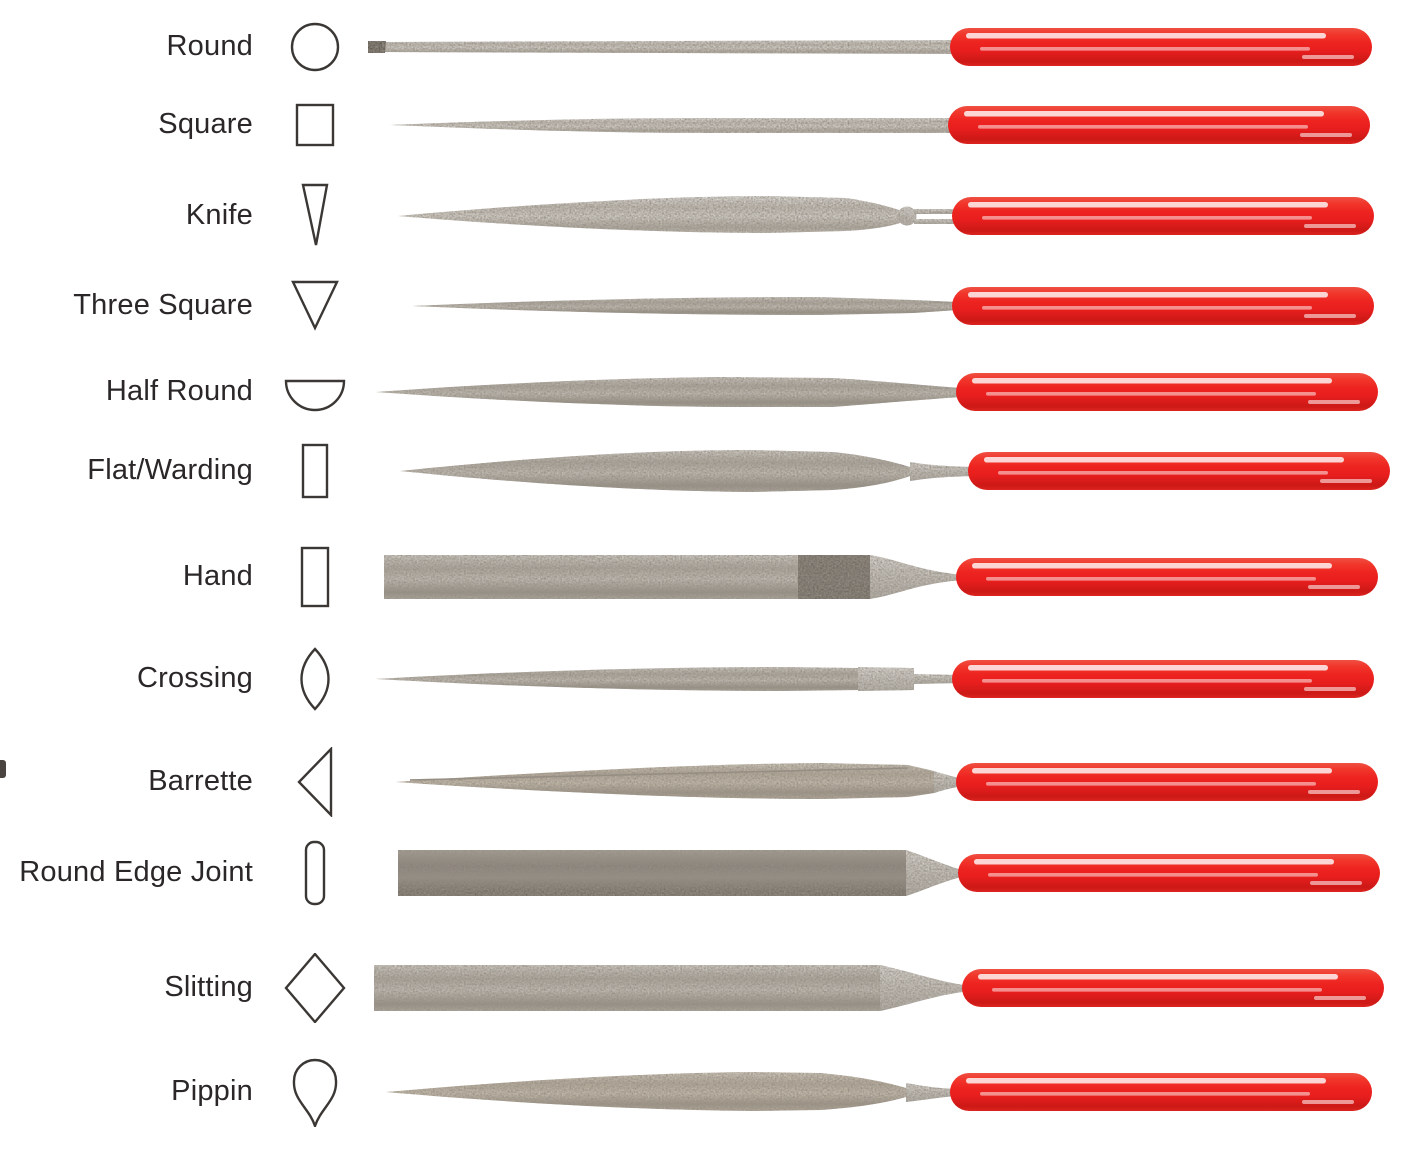  I want to click on file-row-pippin: Pippin, so click(709, 1092).